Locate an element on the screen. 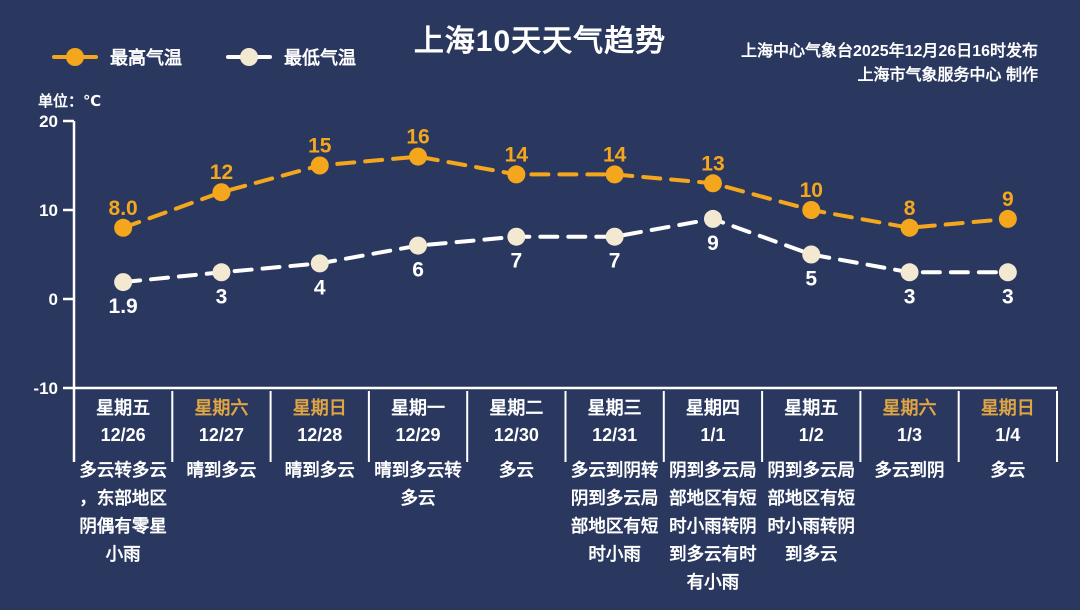 Image resolution: width=1080 pixels, height=610 pixels. low-temp-value-label: 4 is located at coordinates (320, 287).